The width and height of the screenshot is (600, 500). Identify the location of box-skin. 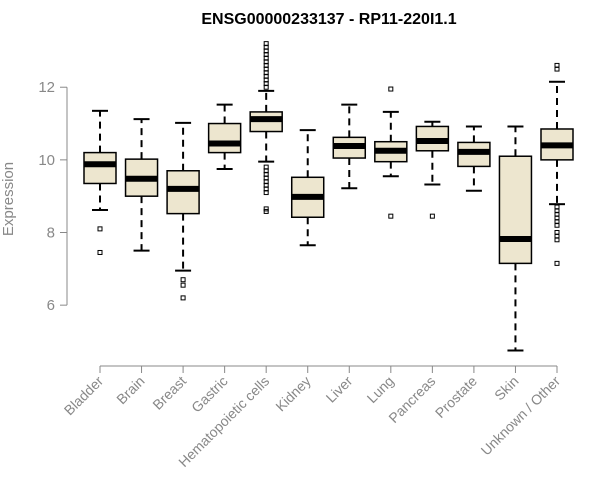
(515, 238).